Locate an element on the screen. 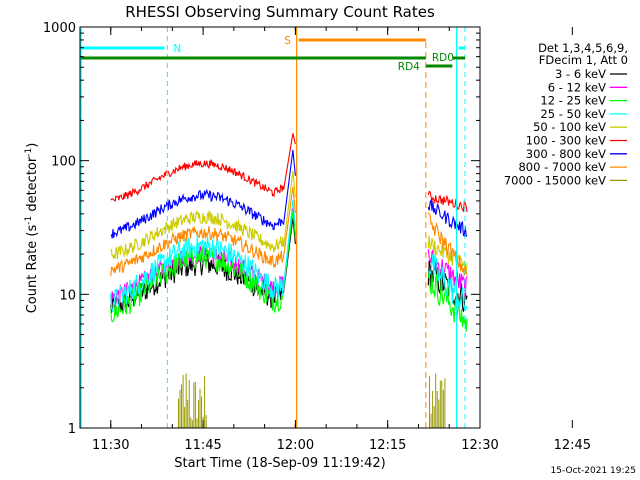 The image size is (640, 480). y-tick-label-0: 1 is located at coordinates (72, 429).